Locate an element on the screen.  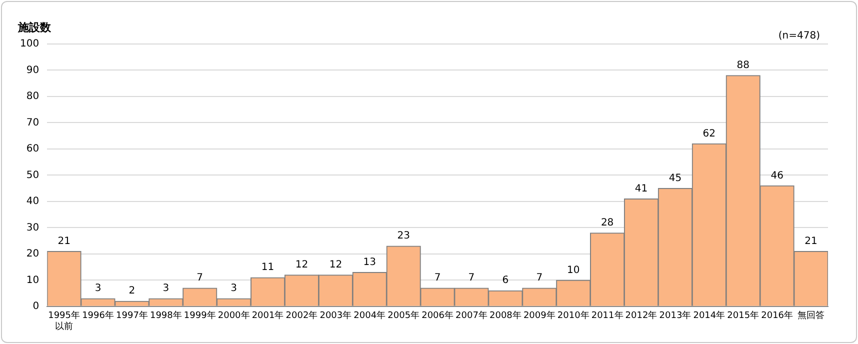
data-label: 13 is located at coordinates (369, 262).